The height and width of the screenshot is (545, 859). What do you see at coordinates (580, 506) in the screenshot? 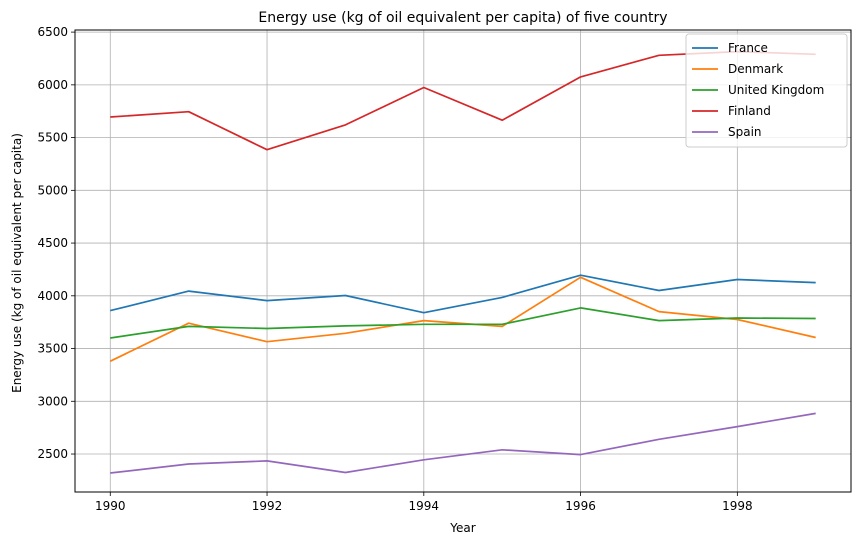
I see `x-tick-label: 1996` at bounding box center [580, 506].